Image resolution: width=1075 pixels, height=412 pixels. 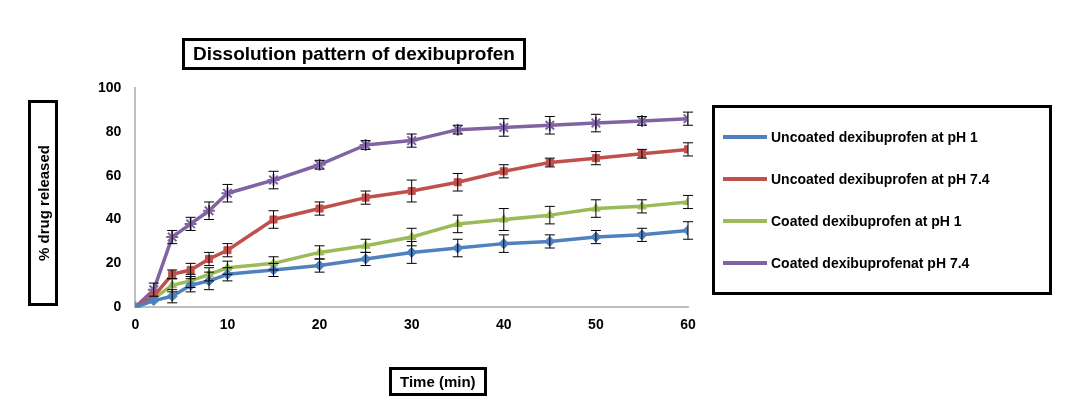 What do you see at coordinates (596, 324) in the screenshot?
I see `x-tick-label: 50` at bounding box center [596, 324].